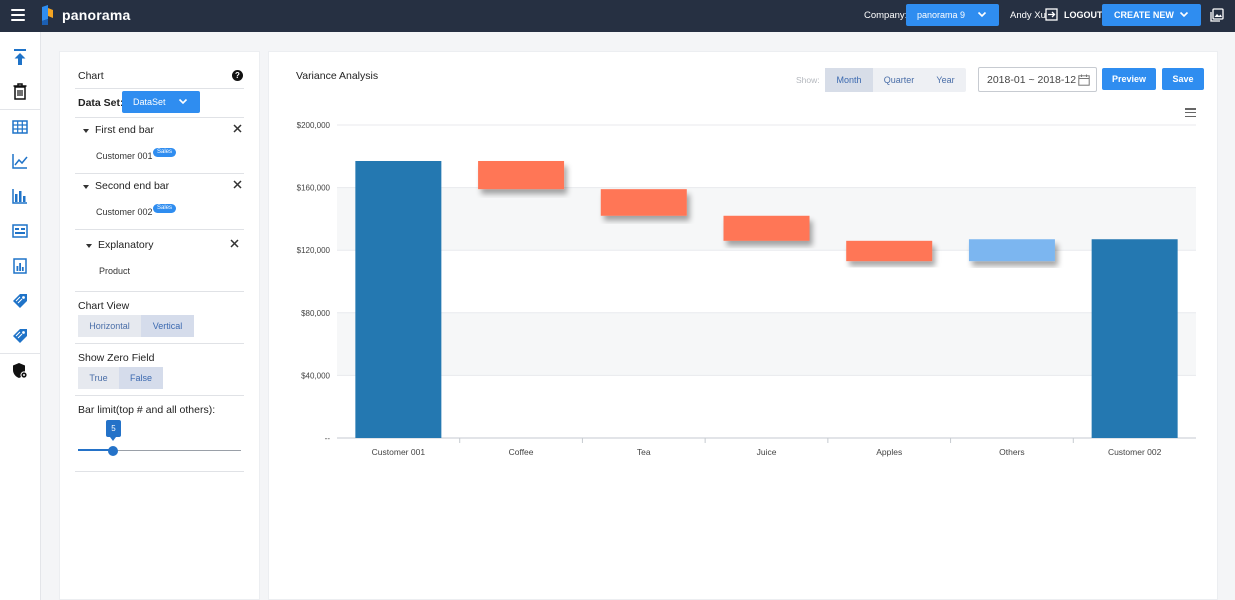 The width and height of the screenshot is (1235, 600). I want to click on period-toggle: Month Quarter Year, so click(895, 80).